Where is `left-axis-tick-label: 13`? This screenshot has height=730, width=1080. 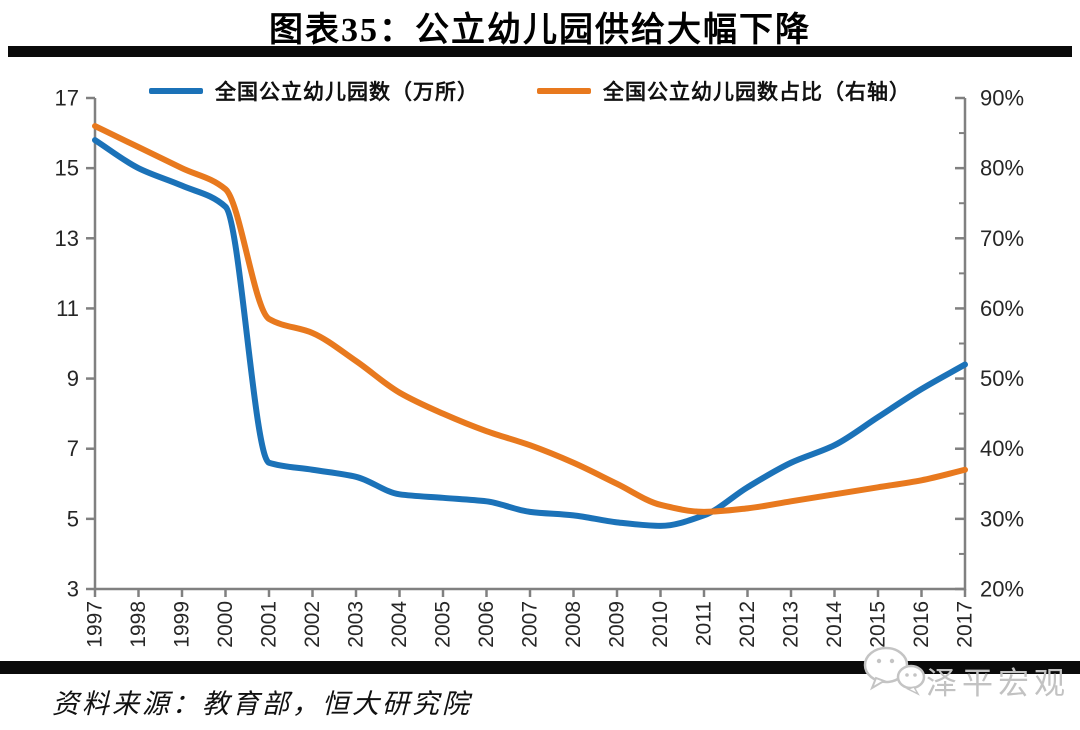 left-axis-tick-label: 13 is located at coordinates (67, 238).